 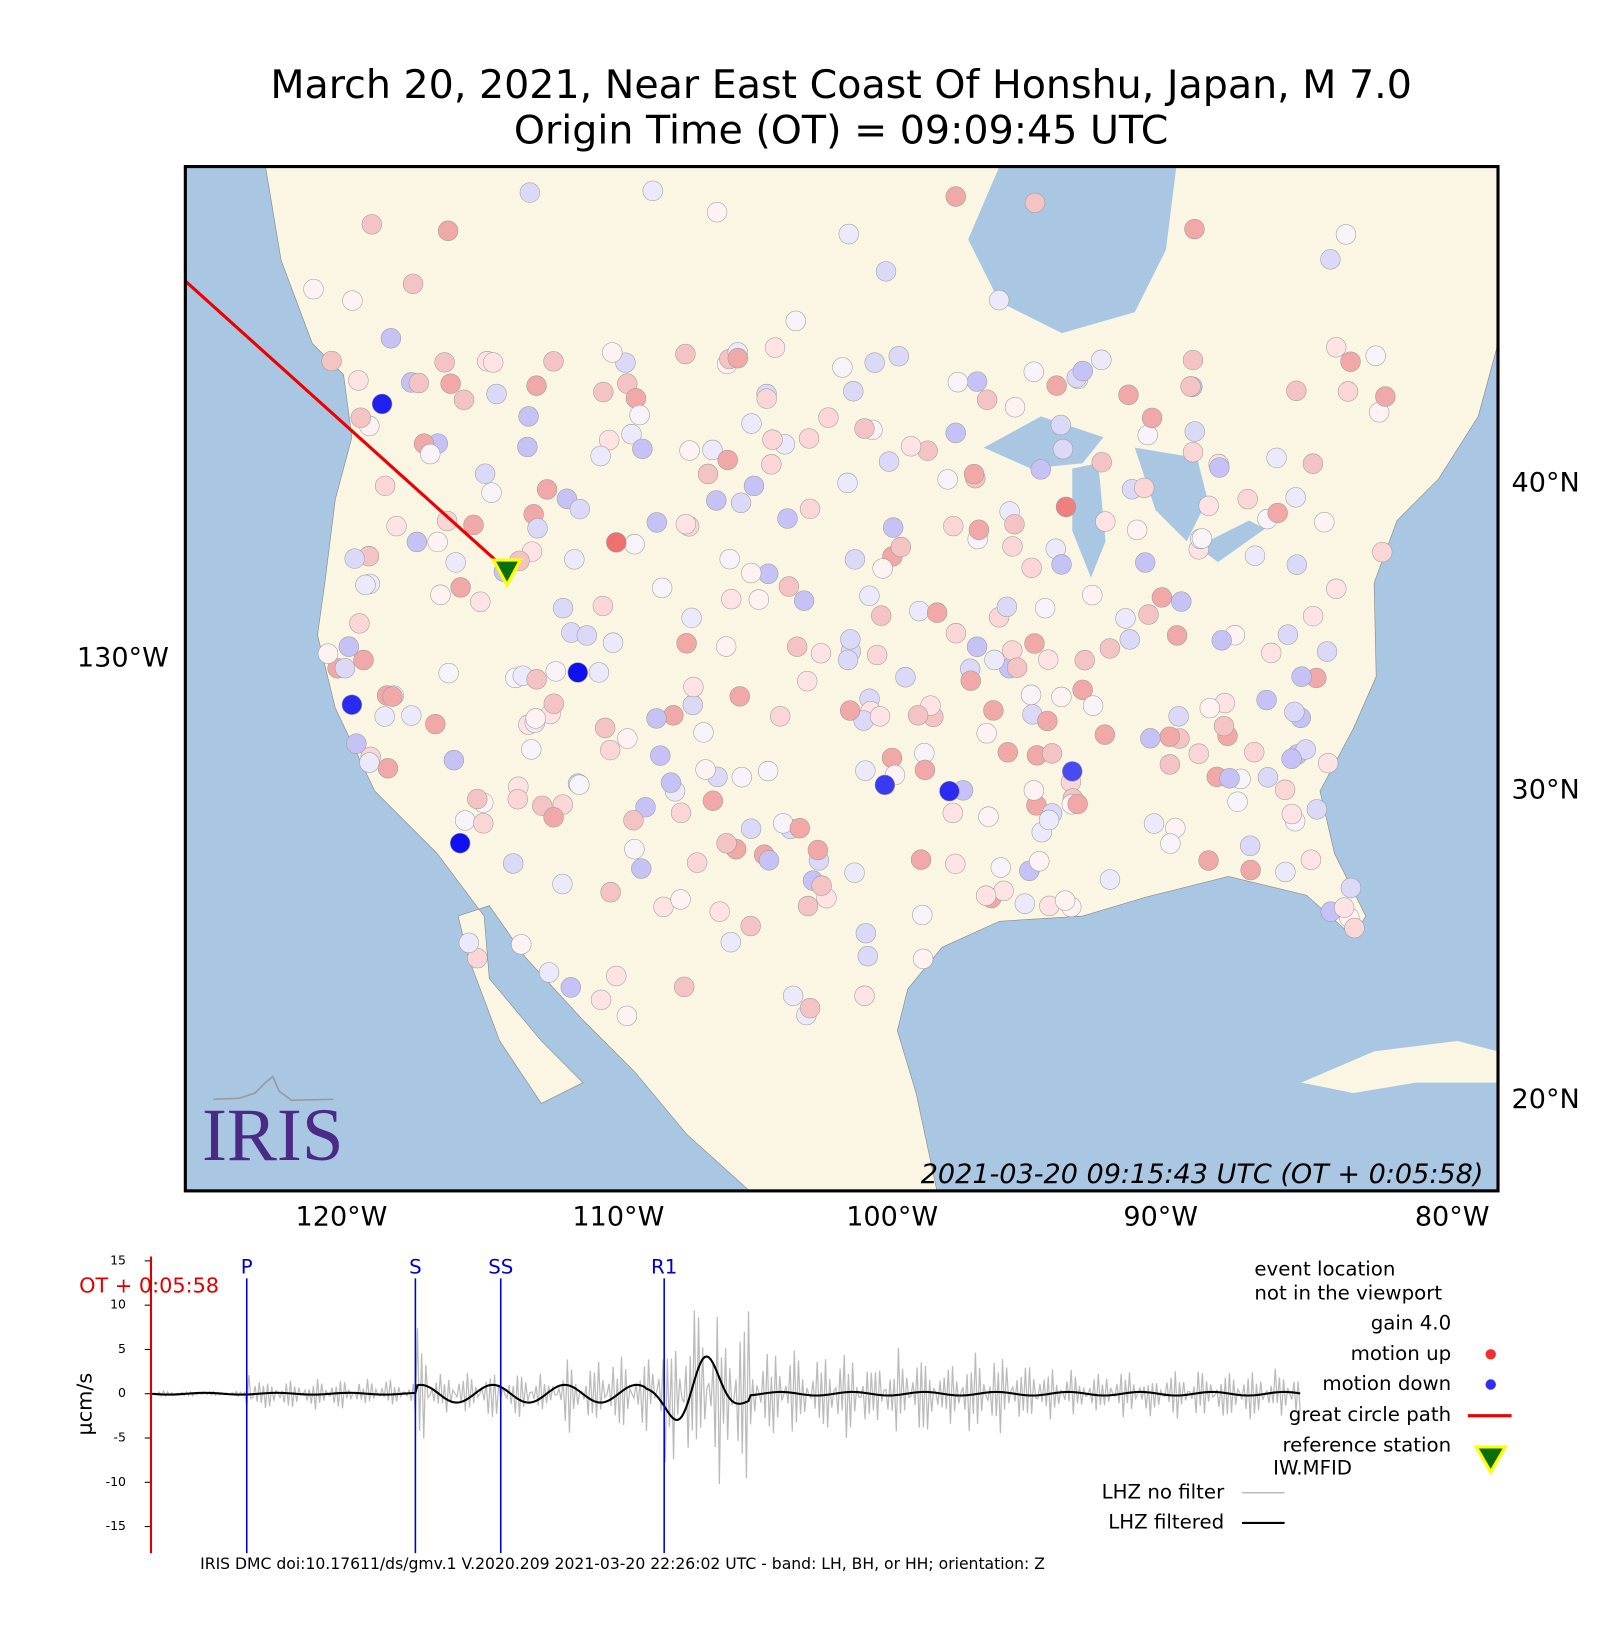 I want to click on y-tick-label: 0, so click(x=122, y=1392).